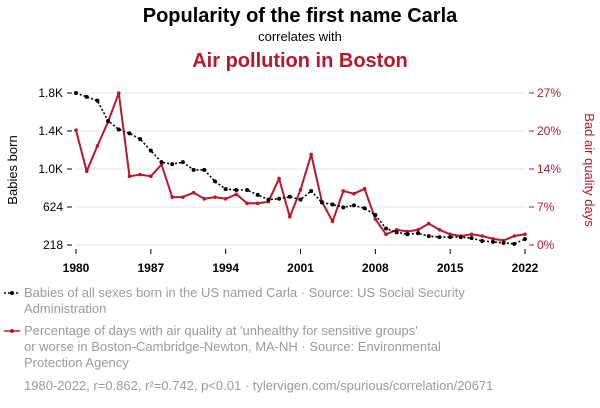 The height and width of the screenshot is (408, 600). What do you see at coordinates (546, 207) in the screenshot?
I see `y-tick-right: 7%` at bounding box center [546, 207].